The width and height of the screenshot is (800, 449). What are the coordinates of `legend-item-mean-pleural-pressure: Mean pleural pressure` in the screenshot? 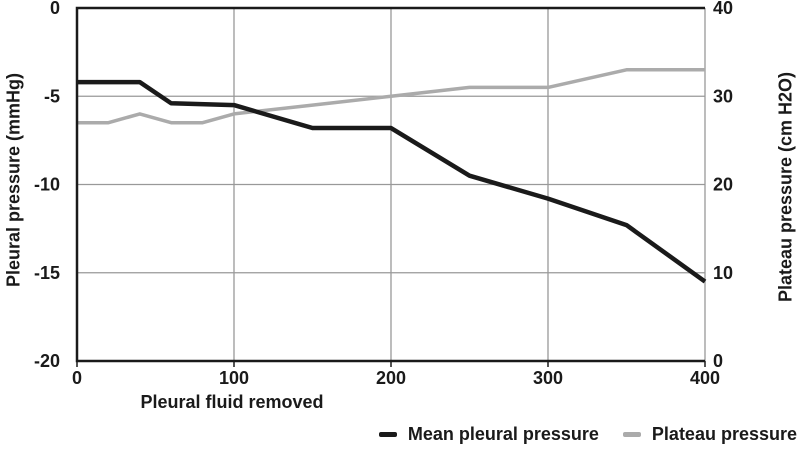 It's located at (488, 434).